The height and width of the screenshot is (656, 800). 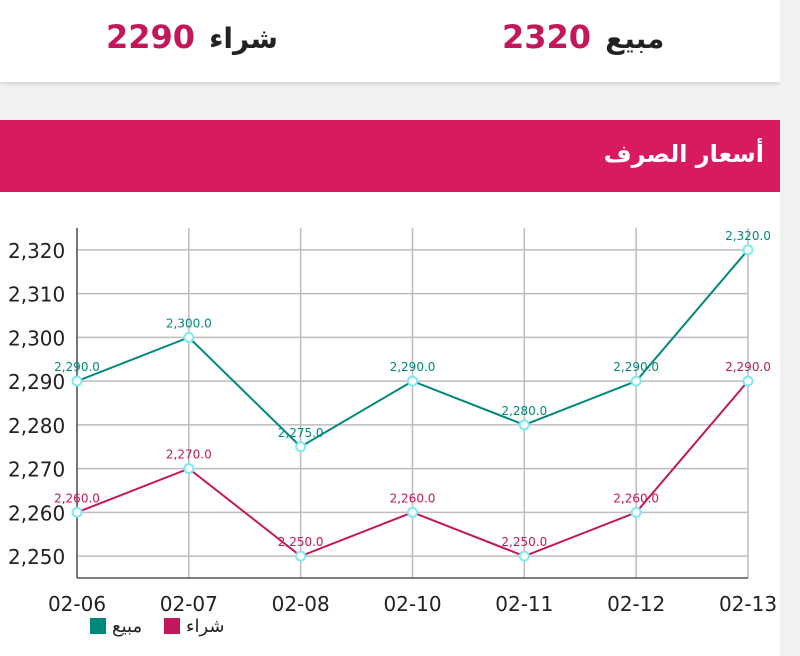 What do you see at coordinates (243, 38) in the screenshot?
I see `buy-rate-label: شراء` at bounding box center [243, 38].